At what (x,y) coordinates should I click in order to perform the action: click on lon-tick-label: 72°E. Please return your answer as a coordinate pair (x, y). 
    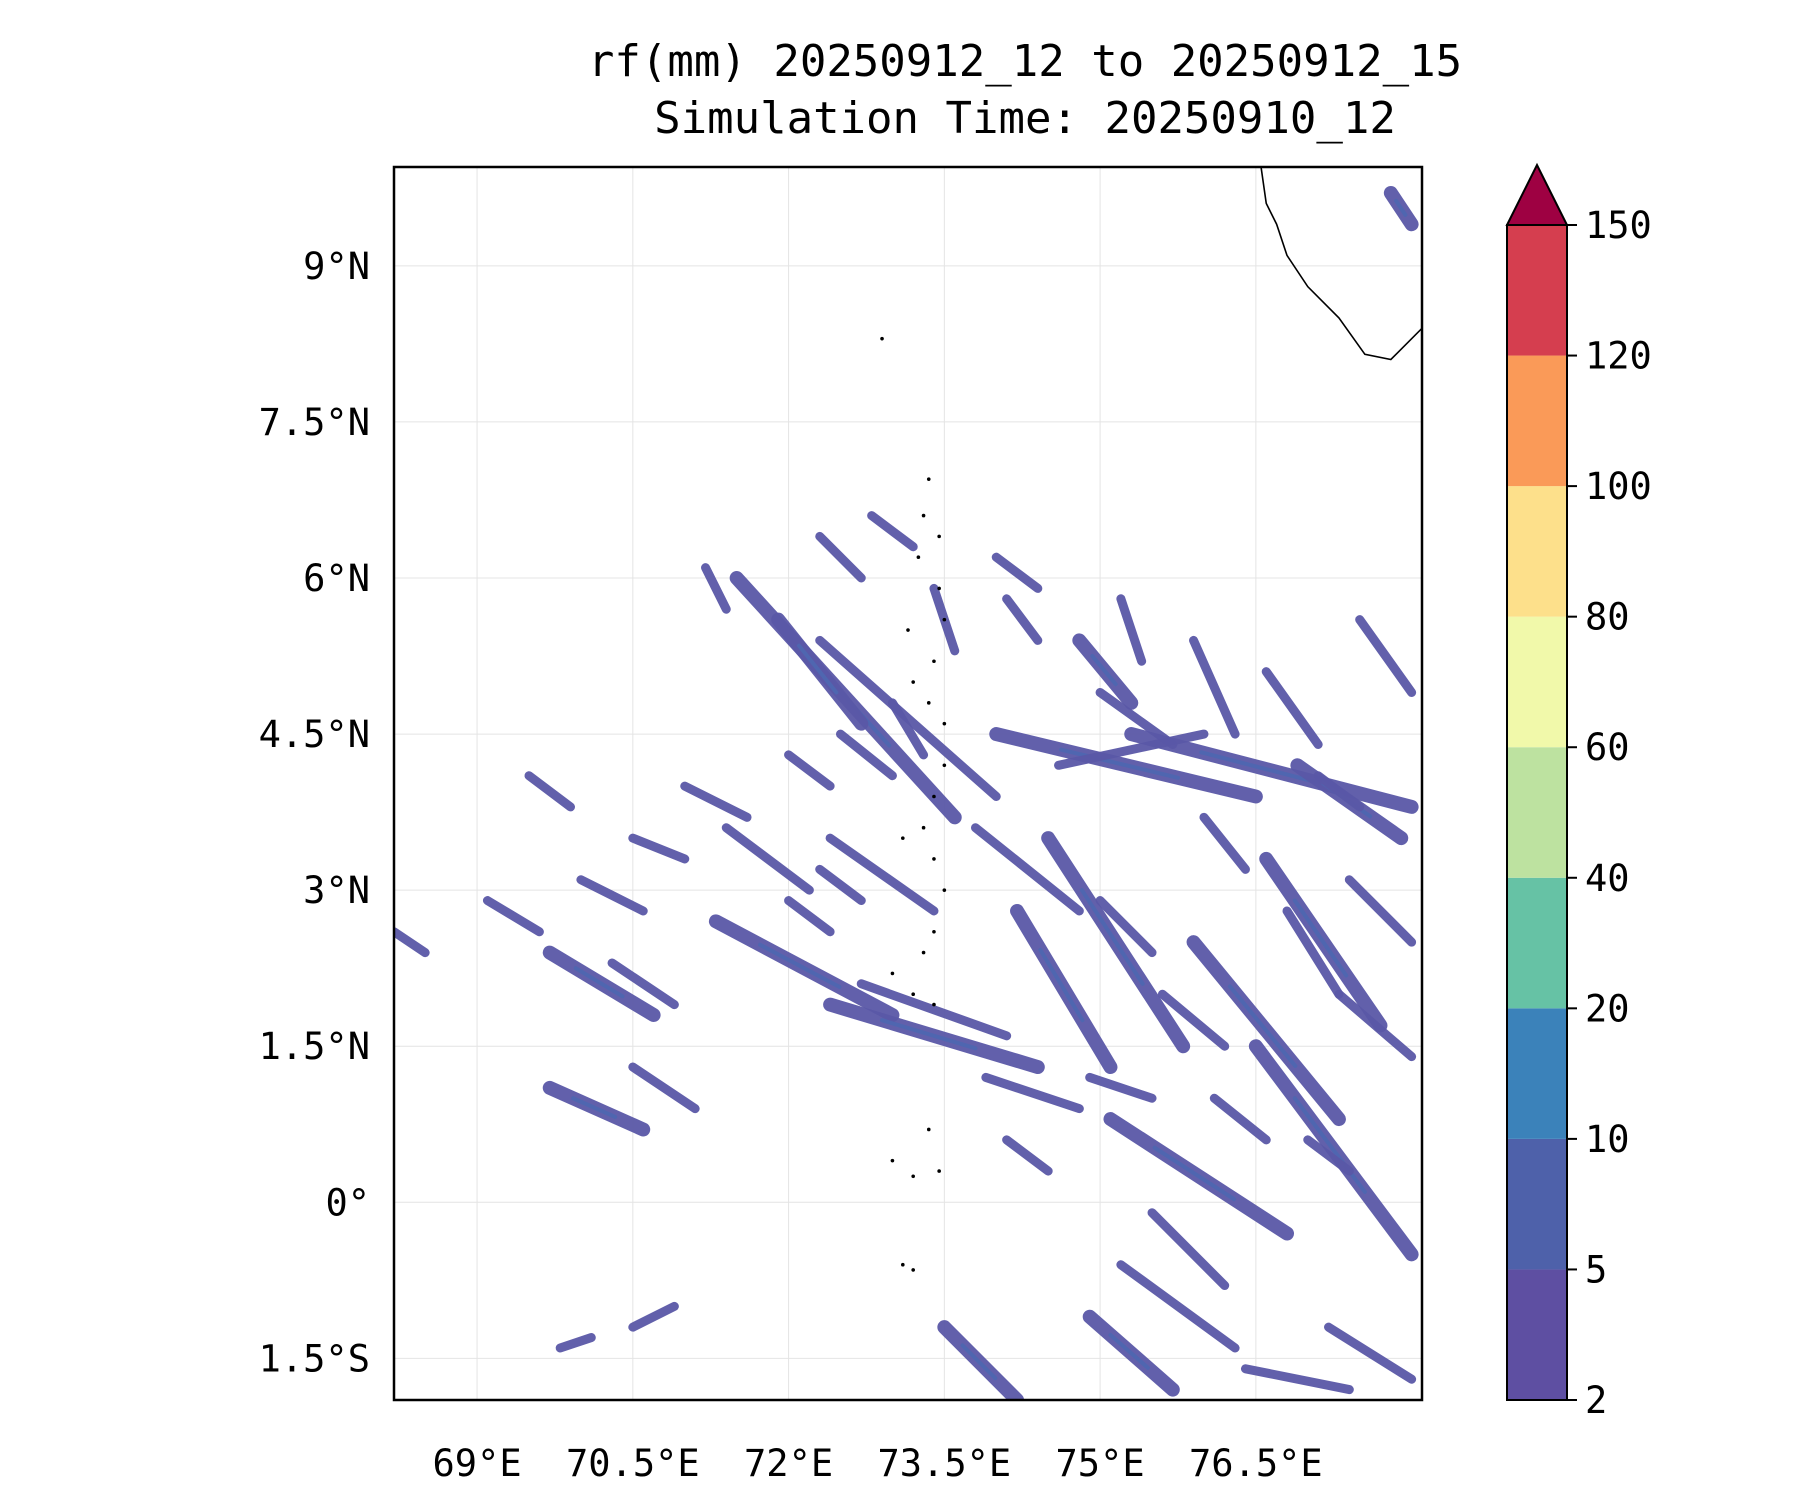
    Looking at the image, I should click on (788, 1463).